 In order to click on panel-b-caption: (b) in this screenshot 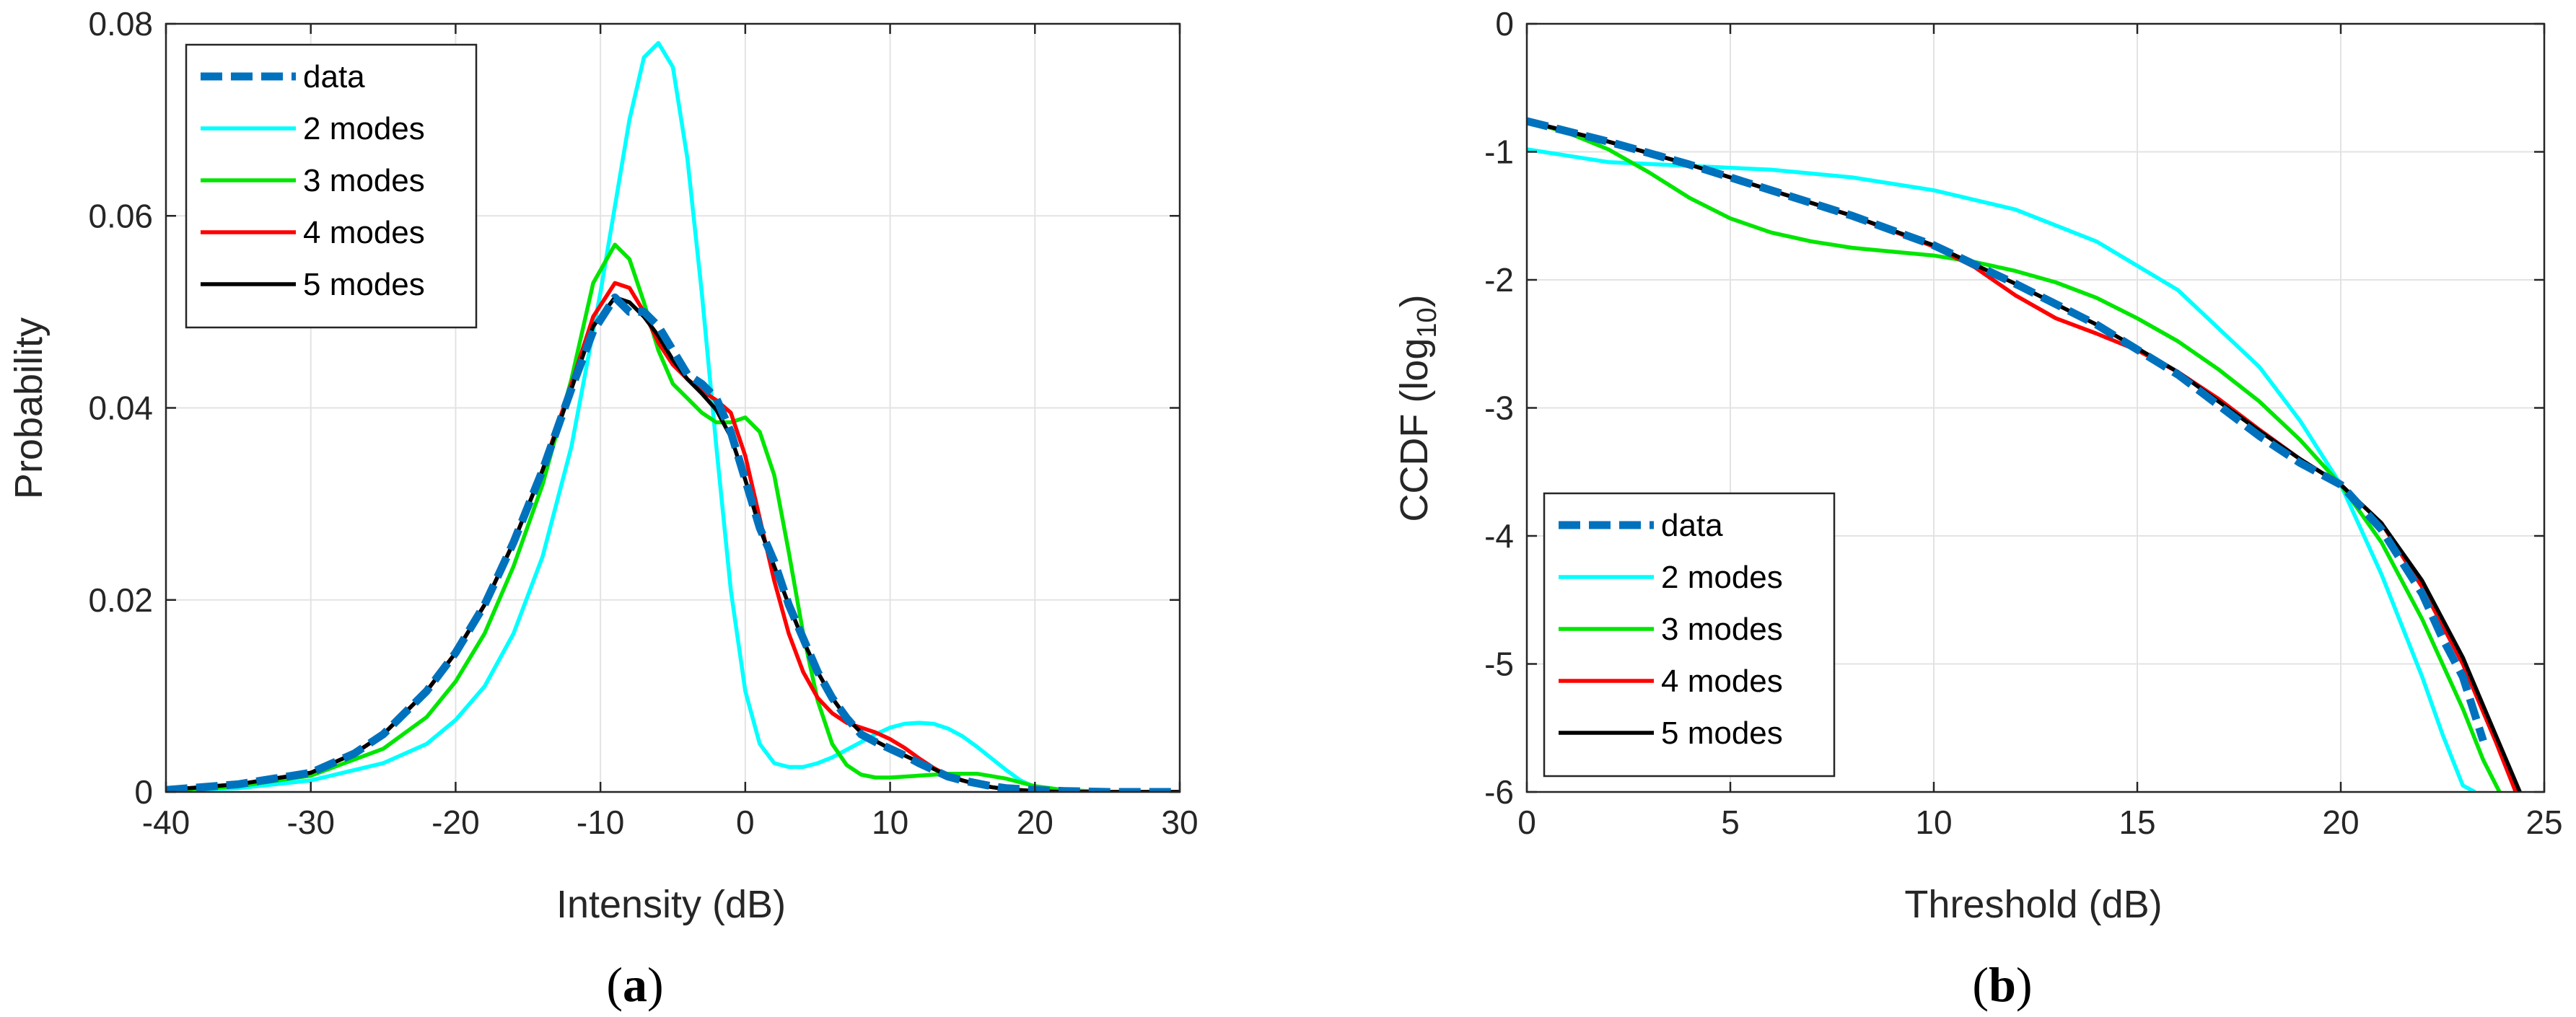, I will do `click(2002, 984)`.